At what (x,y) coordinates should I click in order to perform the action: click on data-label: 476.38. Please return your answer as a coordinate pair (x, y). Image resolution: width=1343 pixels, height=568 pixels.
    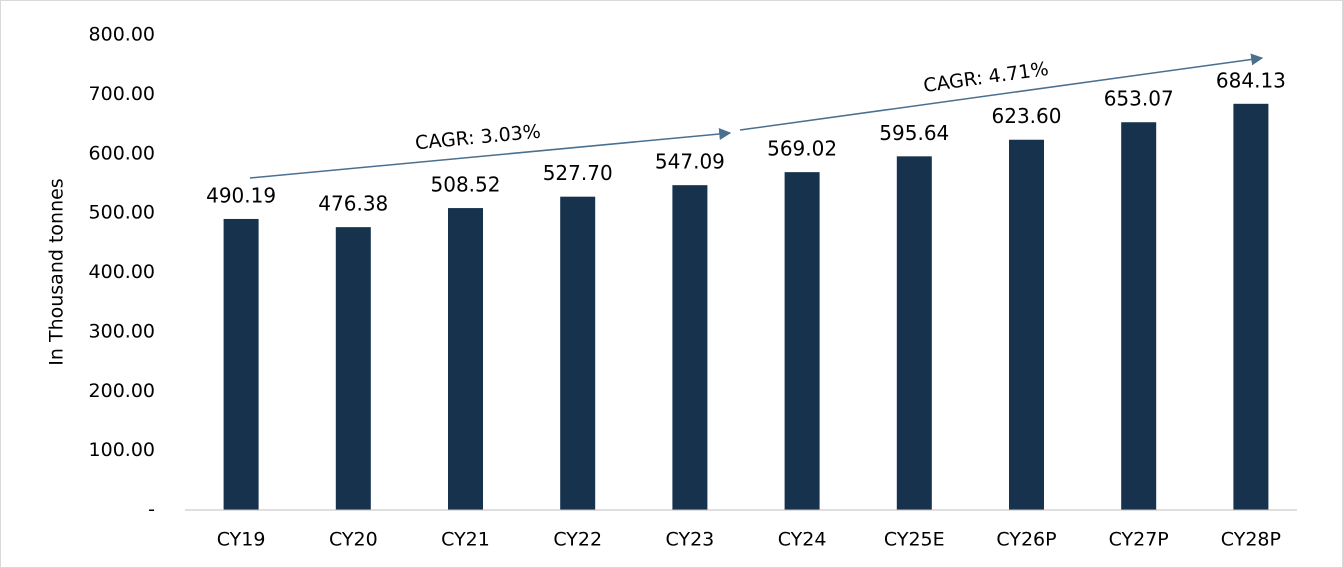
    Looking at the image, I should click on (353, 204).